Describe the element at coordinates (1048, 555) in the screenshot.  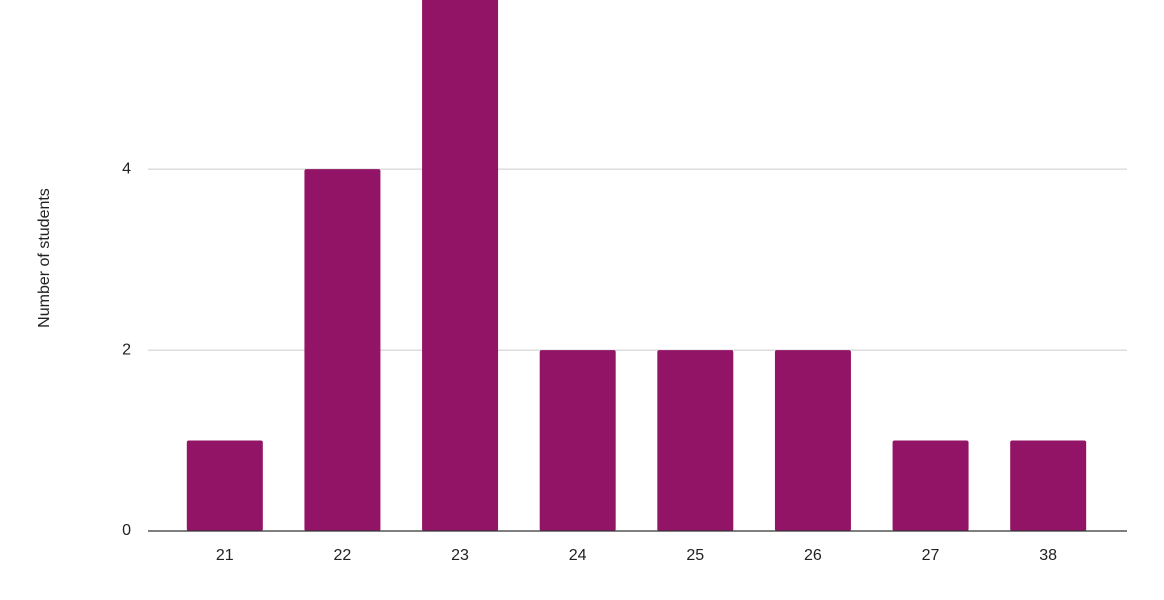
I see `x-tick-label: 38` at that location.